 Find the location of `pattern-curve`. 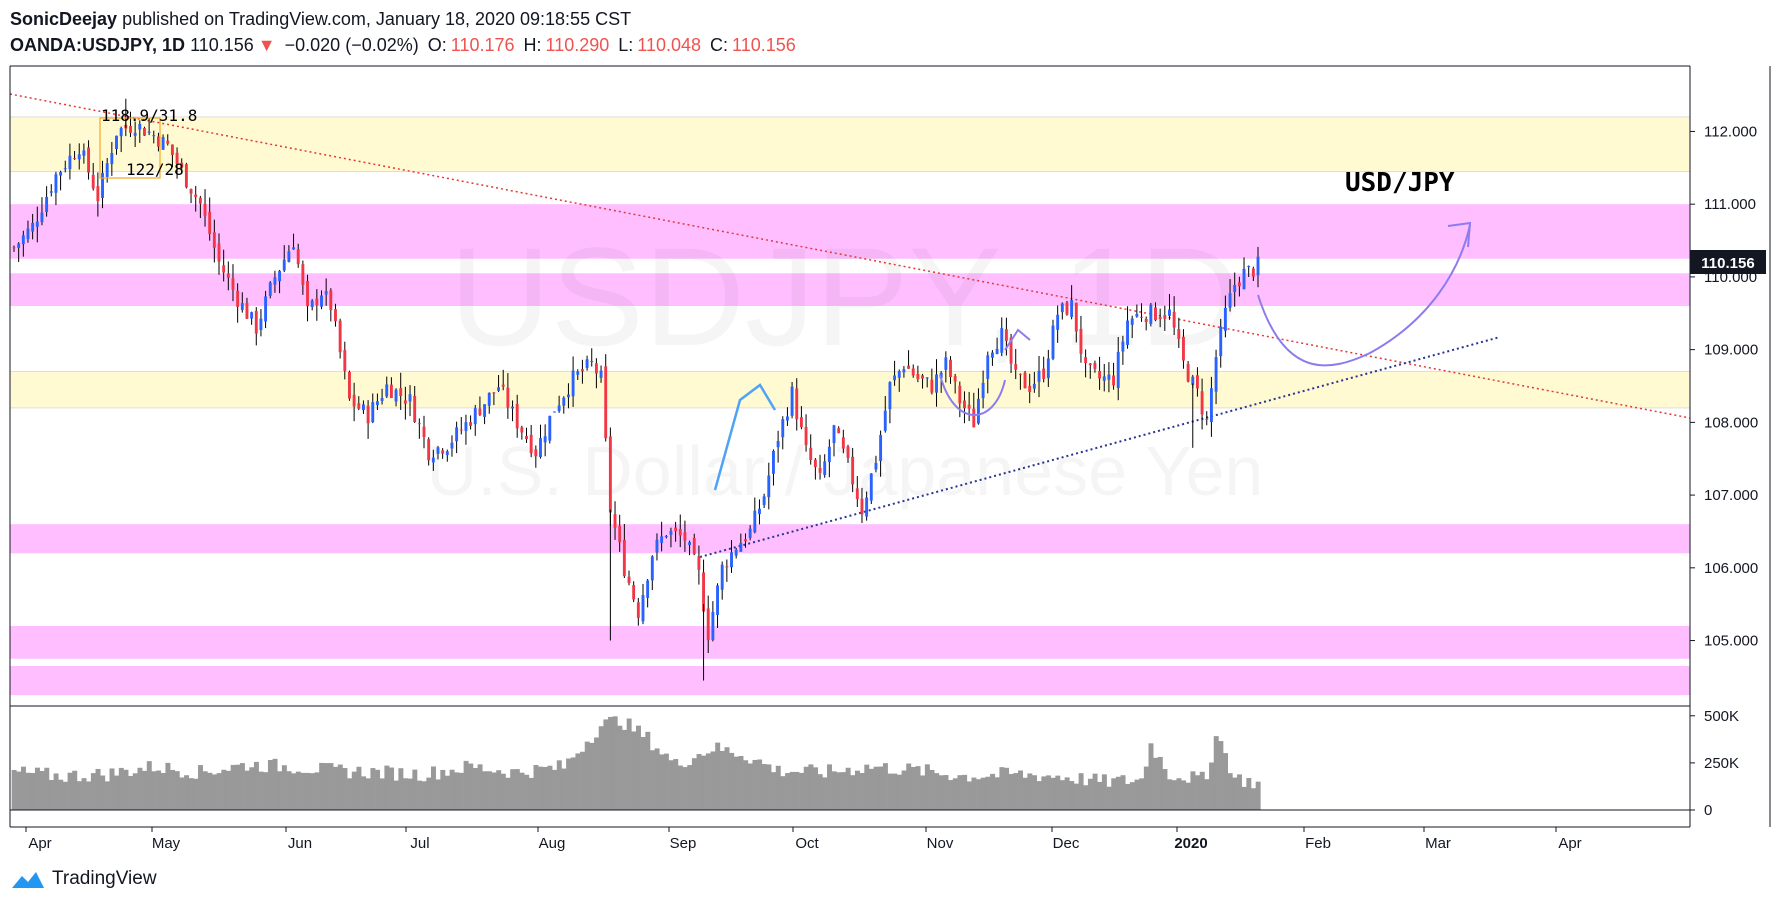

pattern-curve is located at coordinates (972, 395).